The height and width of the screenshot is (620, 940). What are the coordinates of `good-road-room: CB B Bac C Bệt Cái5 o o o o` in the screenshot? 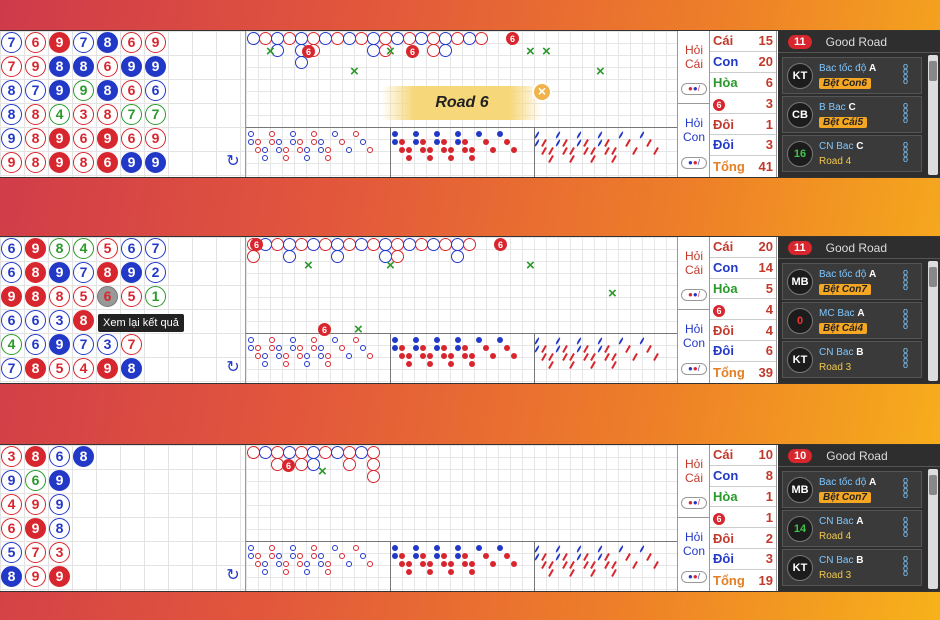 It's located at (852, 114).